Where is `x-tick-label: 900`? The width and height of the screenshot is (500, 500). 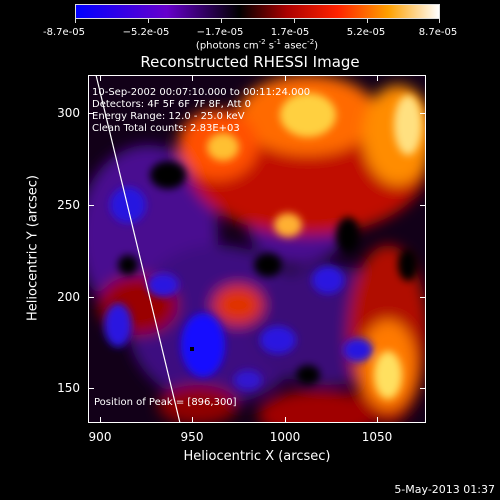
x-tick-label: 900 is located at coordinates (100, 437).